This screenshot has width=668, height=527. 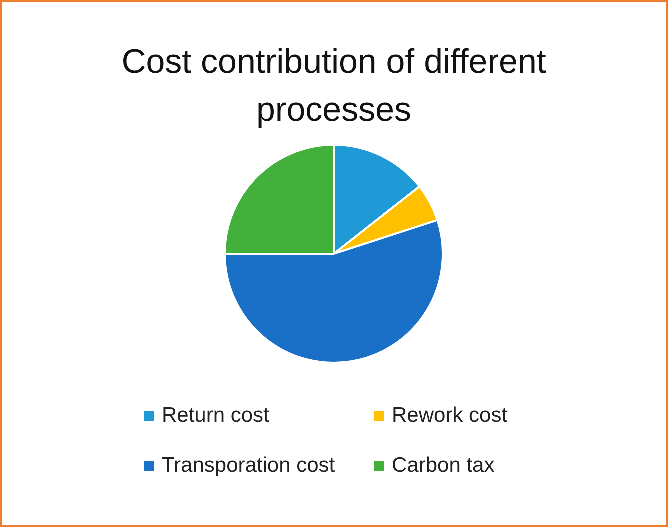 I want to click on legend-label: Rework cost, so click(x=450, y=416).